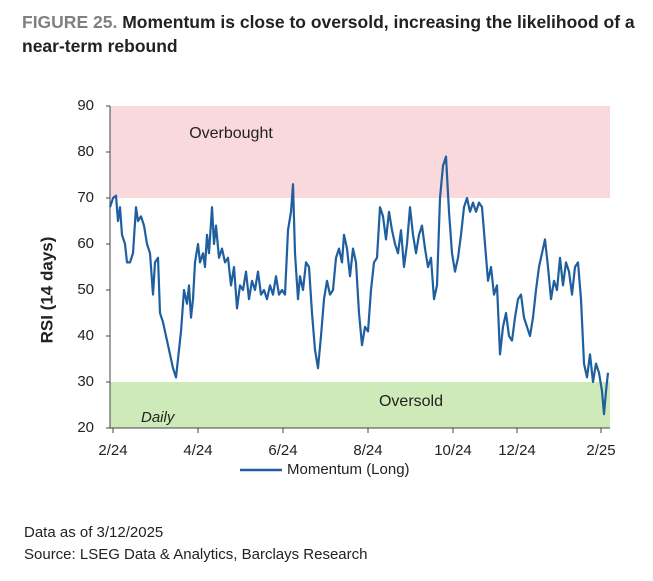 Image resolution: width=653 pixels, height=581 pixels. What do you see at coordinates (112, 450) in the screenshot?
I see `x-tick-label: 2/24` at bounding box center [112, 450].